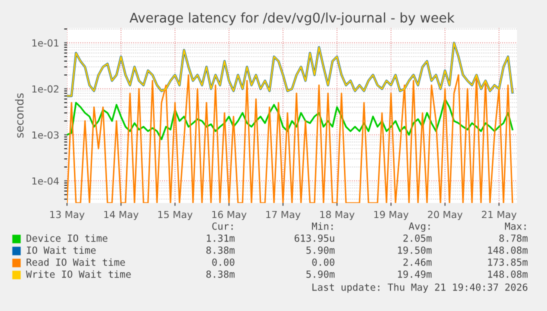 This screenshot has width=547, height=311. What do you see at coordinates (229, 215) in the screenshot?
I see `x-tick-label: 16 May` at bounding box center [229, 215].